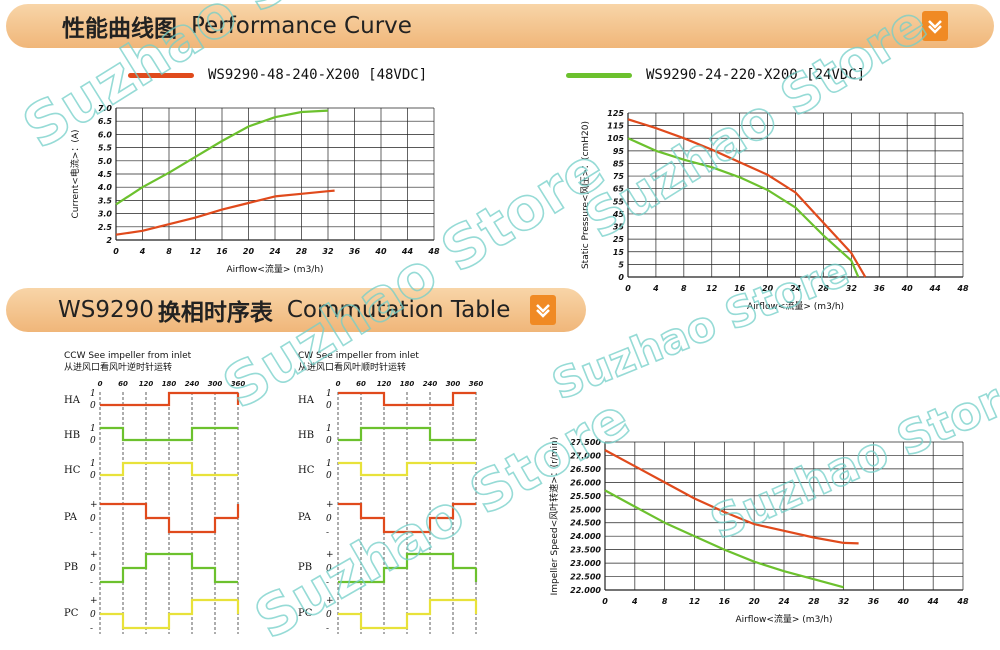  I want to click on y-tick-label: 3.0, so click(105, 214).